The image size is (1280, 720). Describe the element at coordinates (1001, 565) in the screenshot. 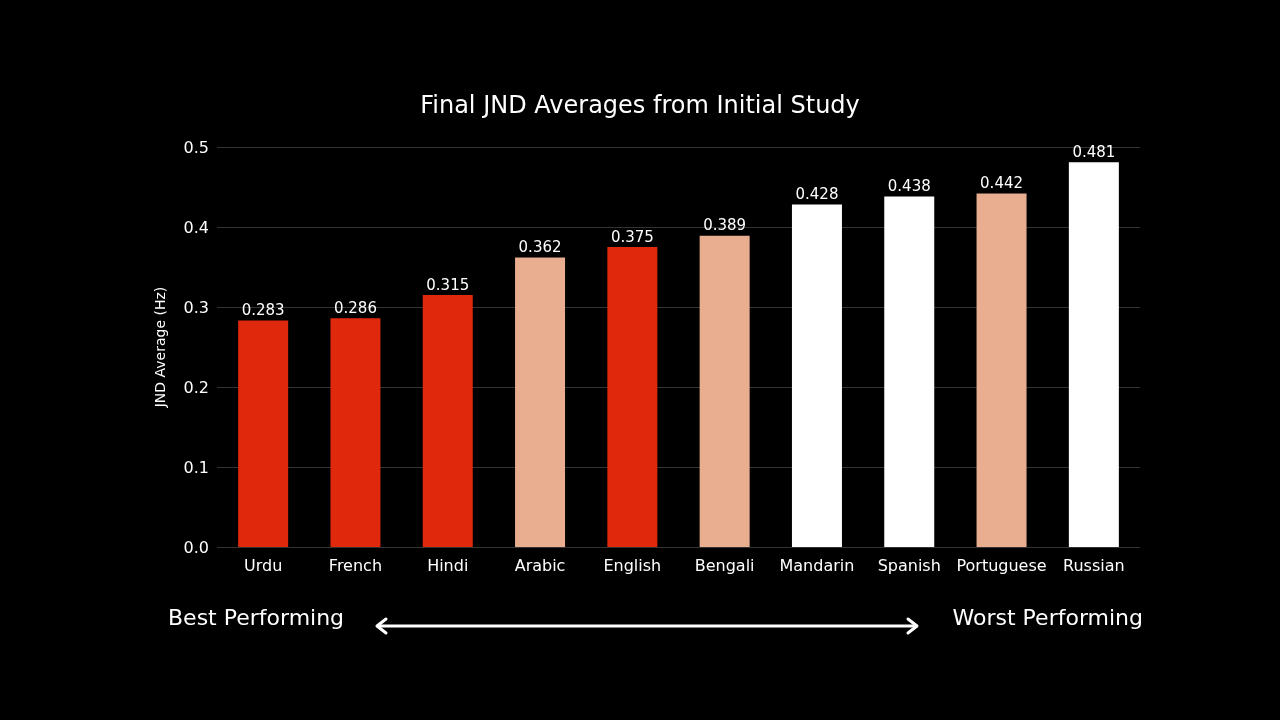

I see `x-tick-label: Portuguese` at that location.